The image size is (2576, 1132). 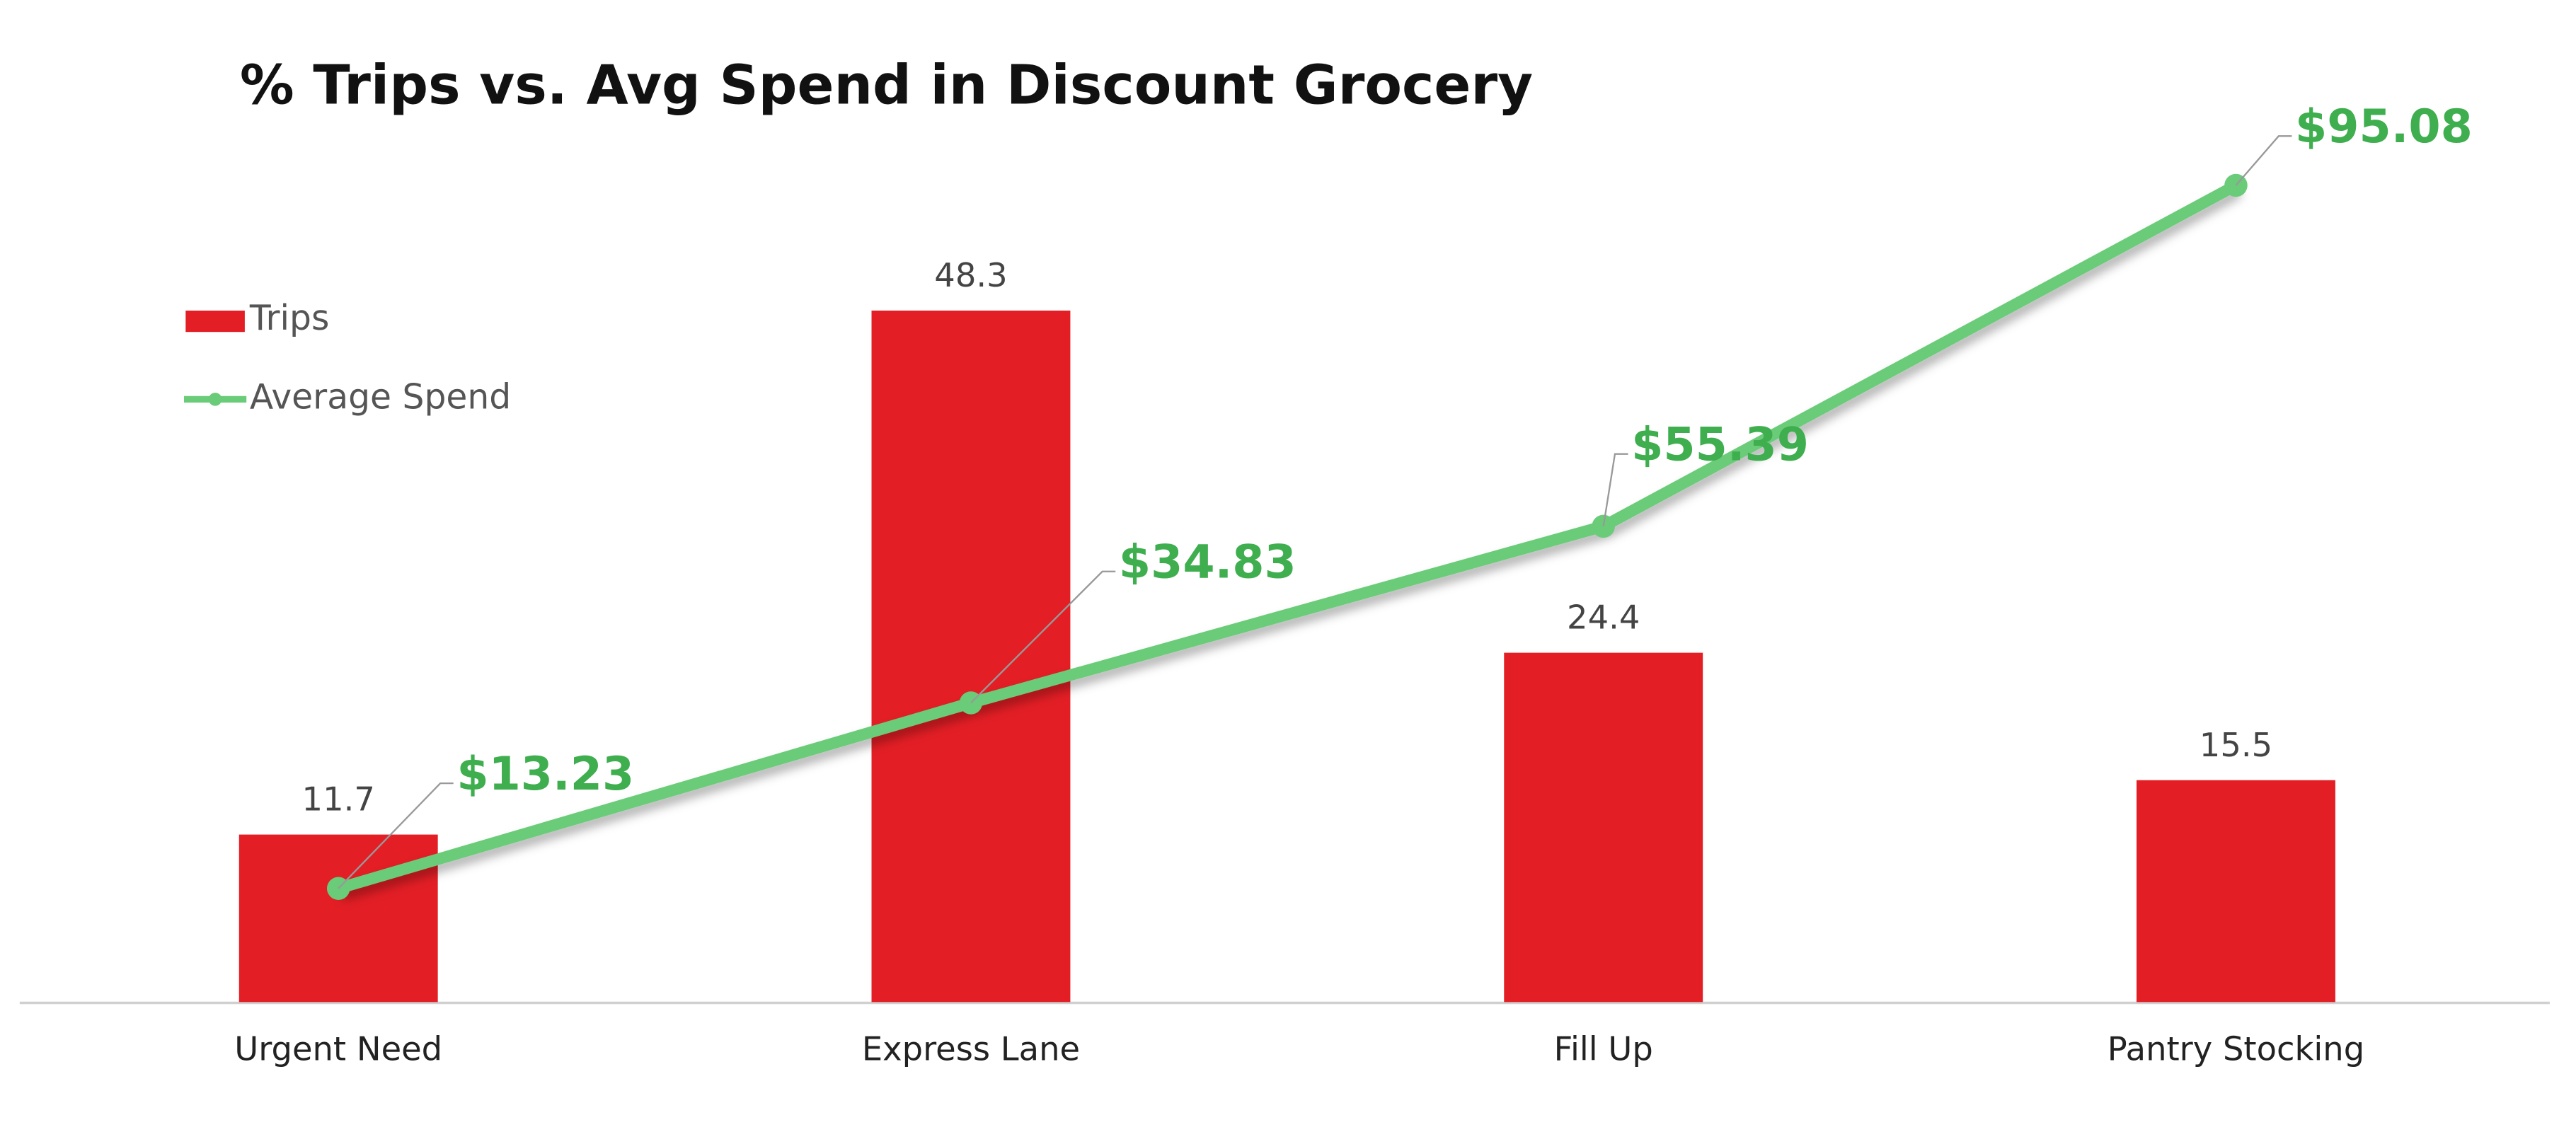 What do you see at coordinates (2384, 127) in the screenshot?
I see `value-label: $95.08` at bounding box center [2384, 127].